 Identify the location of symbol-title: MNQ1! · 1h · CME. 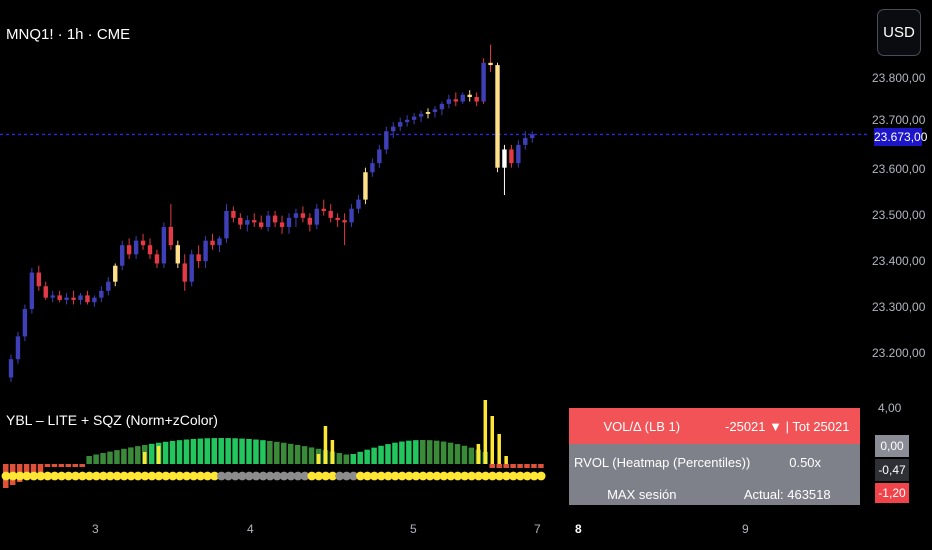
(68, 34).